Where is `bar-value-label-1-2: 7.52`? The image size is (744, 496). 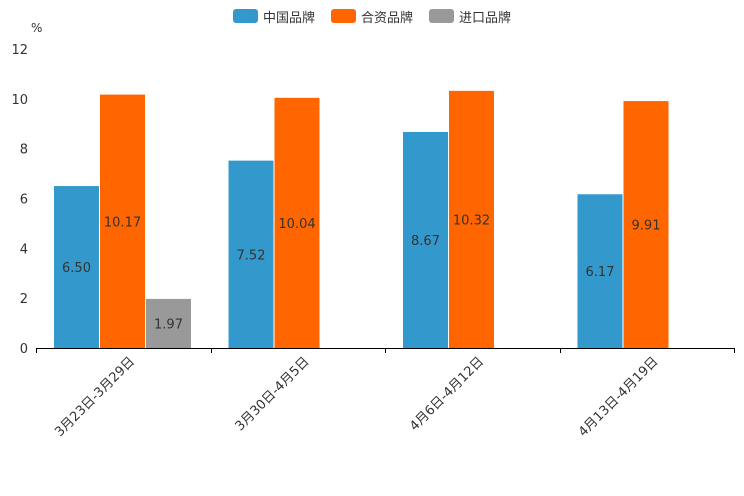 bar-value-label-1-2: 7.52 is located at coordinates (251, 255).